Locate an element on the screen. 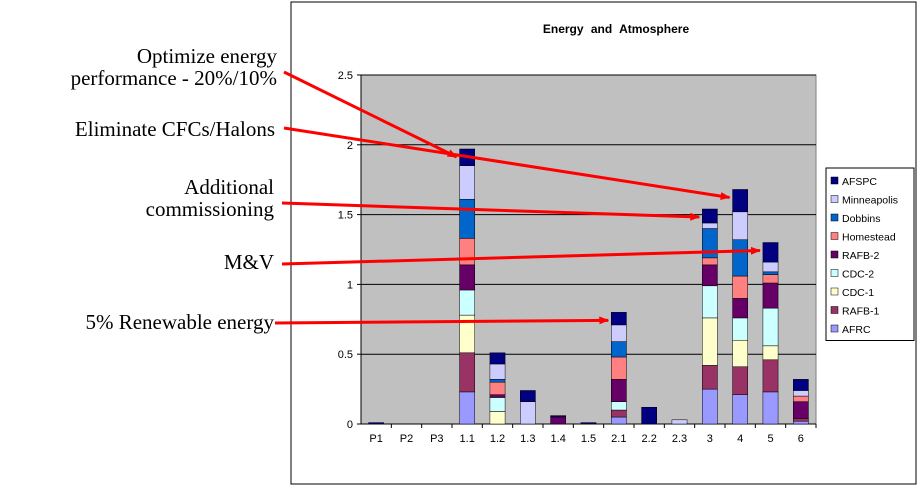 The image size is (917, 490). legend-label: CDC-1 is located at coordinates (858, 293).